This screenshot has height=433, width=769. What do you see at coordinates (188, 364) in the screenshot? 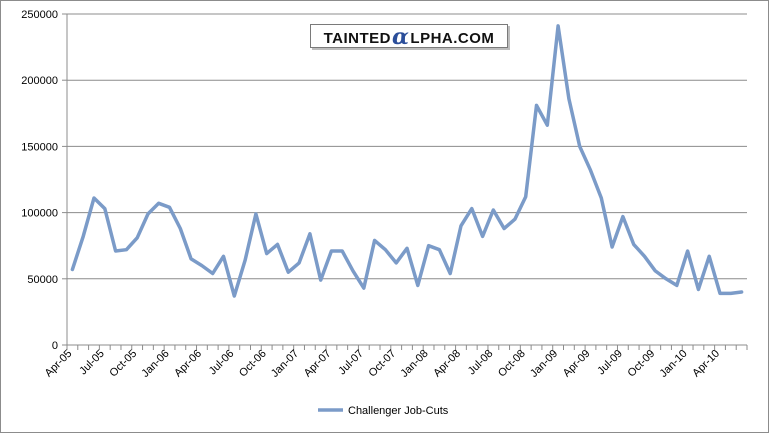
I see `x-tick-label-apr-06: Apr-06` at bounding box center [188, 364].